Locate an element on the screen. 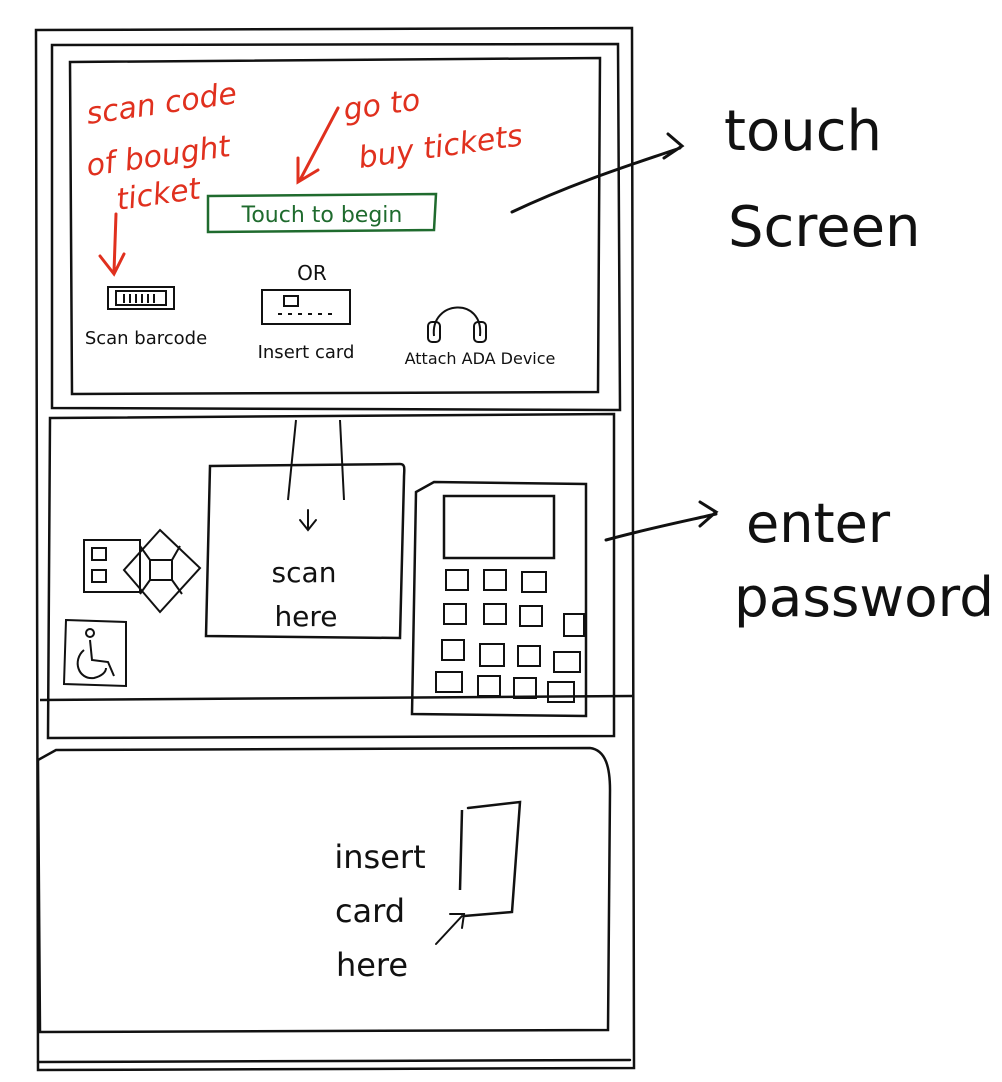  scan-barcode-label: Scan barcode is located at coordinates (146, 338).